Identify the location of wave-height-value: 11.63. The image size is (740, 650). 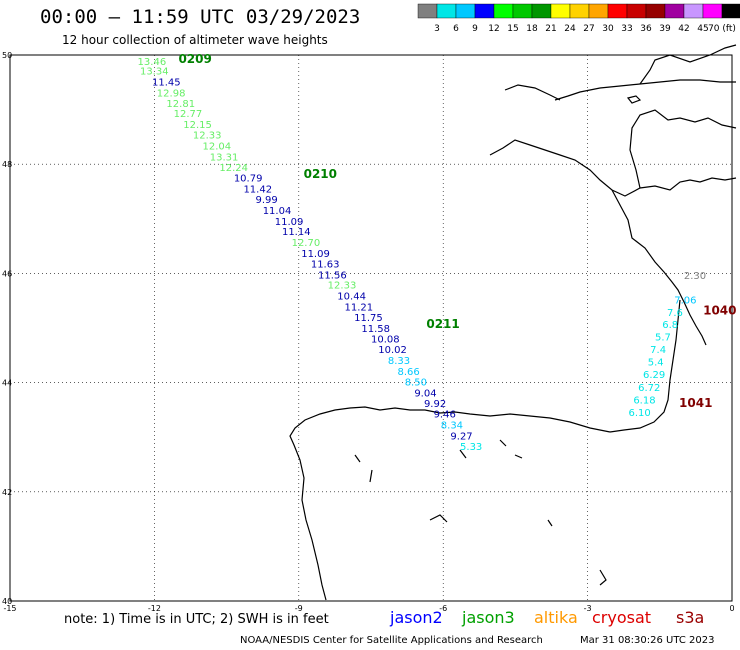
(325, 264).